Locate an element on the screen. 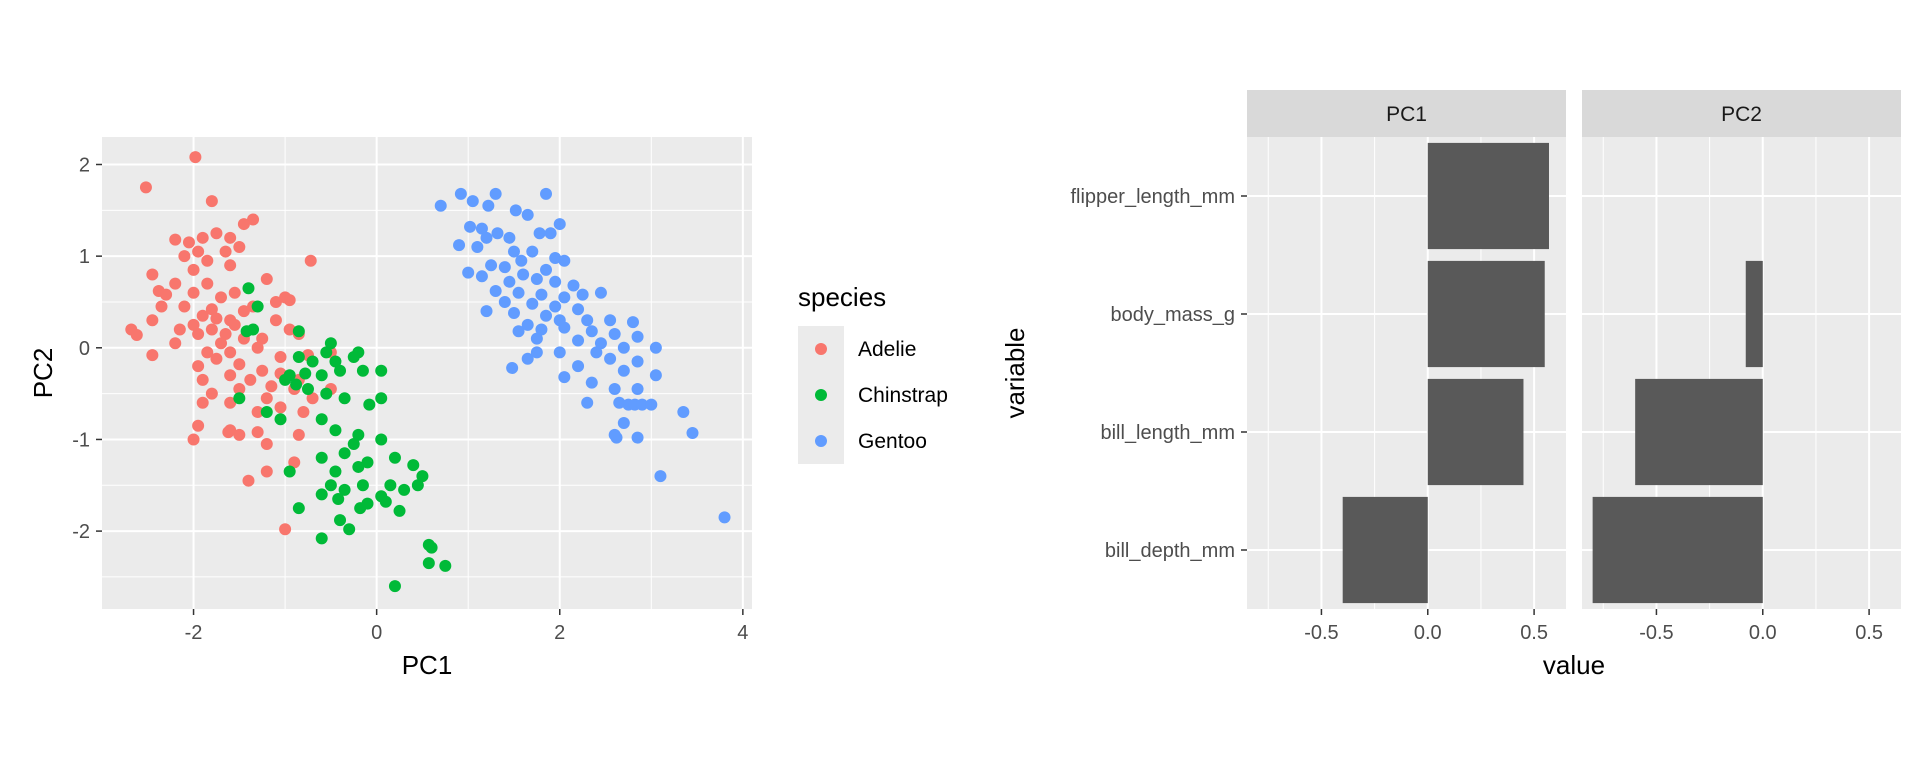 This screenshot has height=773, width=1920. facet-strip-label: PC1 is located at coordinates (1406, 114).